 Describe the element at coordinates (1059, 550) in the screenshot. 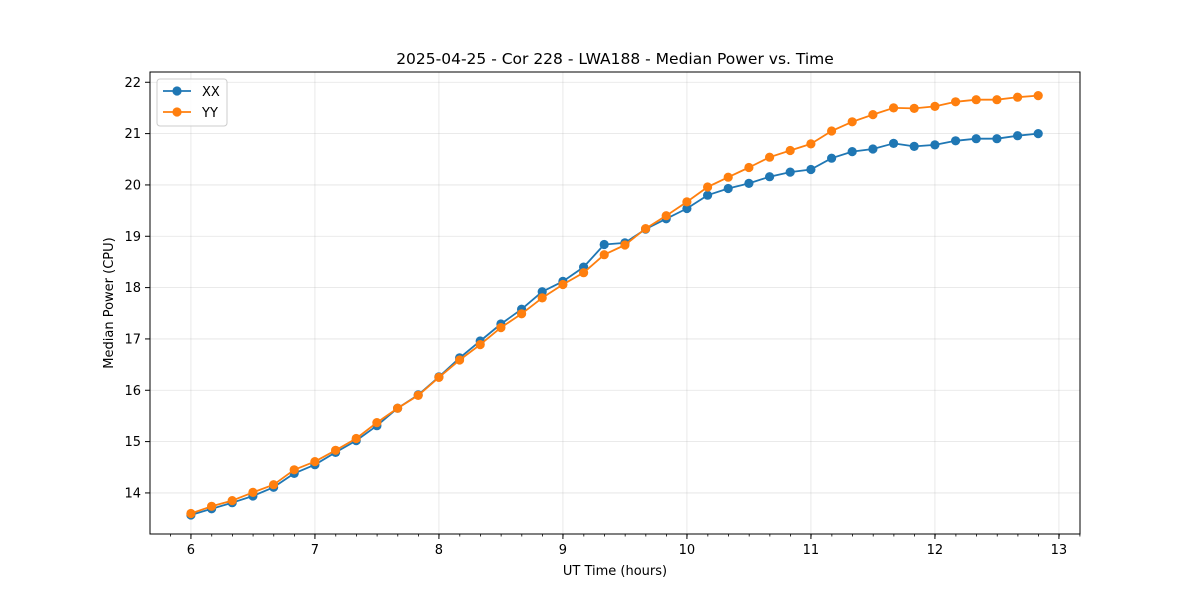

I see `x-tick-label: 13` at that location.